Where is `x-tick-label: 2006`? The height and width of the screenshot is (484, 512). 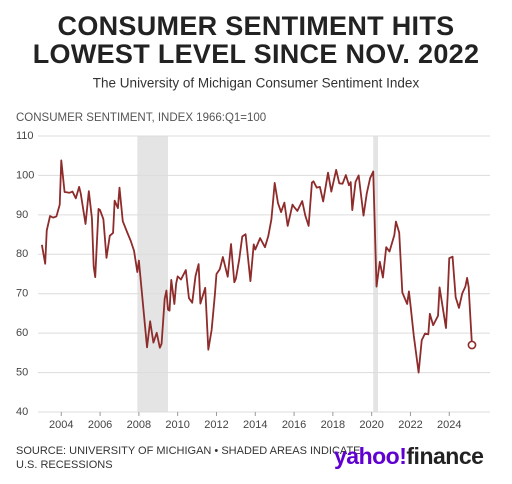
x-tick-label: 2006 is located at coordinates (100, 425).